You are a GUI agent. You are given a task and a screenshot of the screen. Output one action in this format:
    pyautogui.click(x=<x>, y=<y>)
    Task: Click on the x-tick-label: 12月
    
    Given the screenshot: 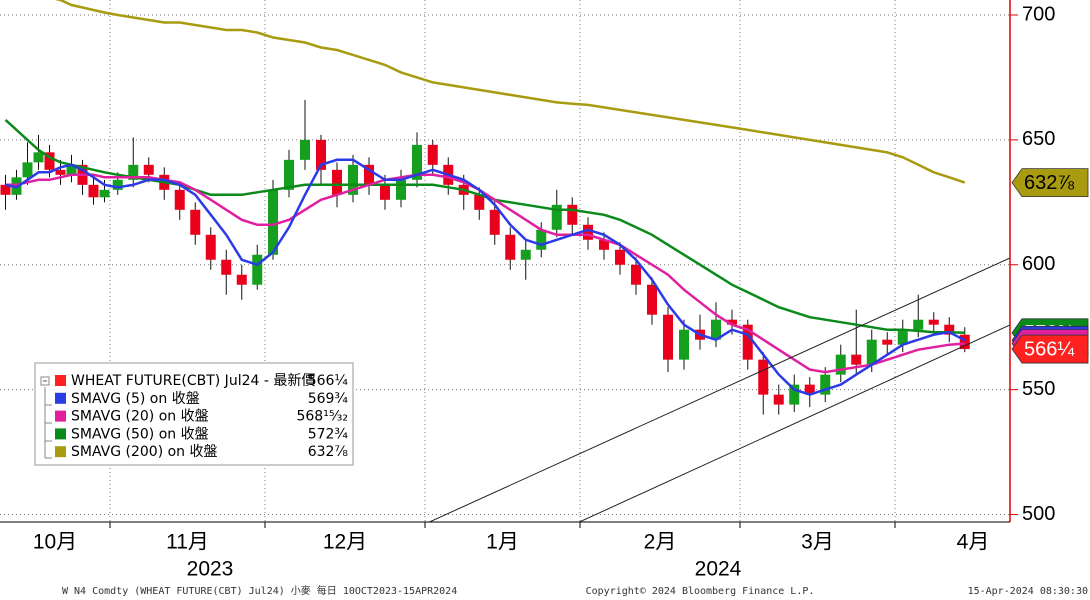 What is the action you would take?
    pyautogui.click(x=345, y=542)
    